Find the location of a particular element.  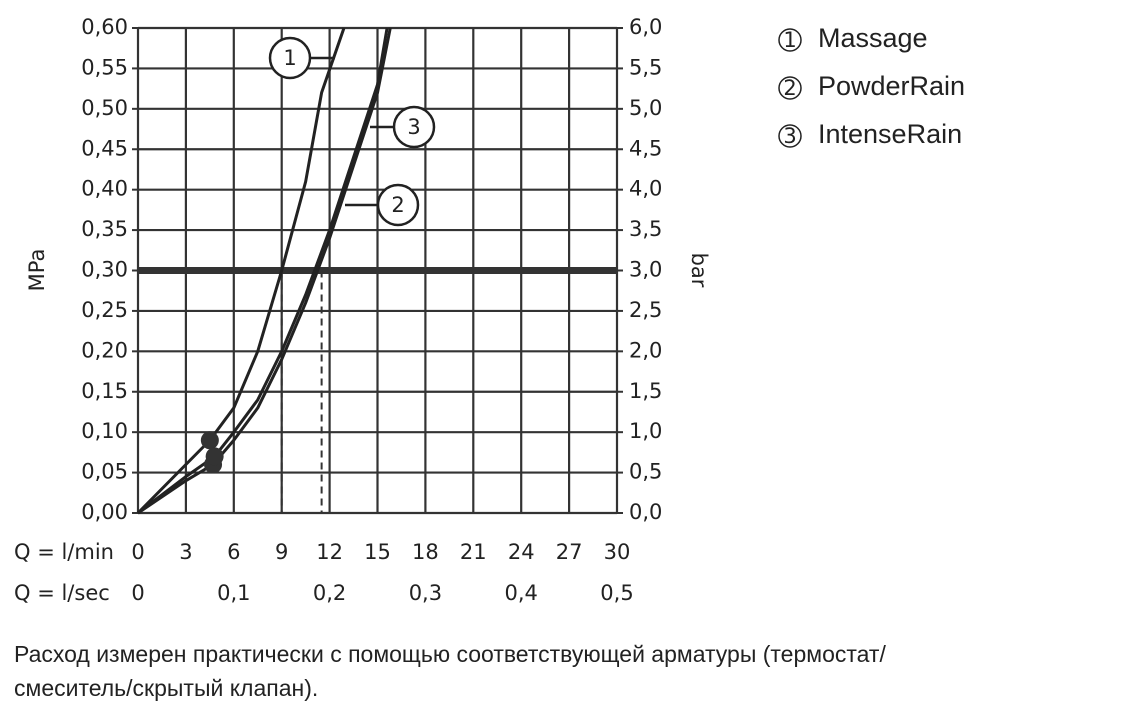

y2-tick-label: 0,0 is located at coordinates (645, 512).